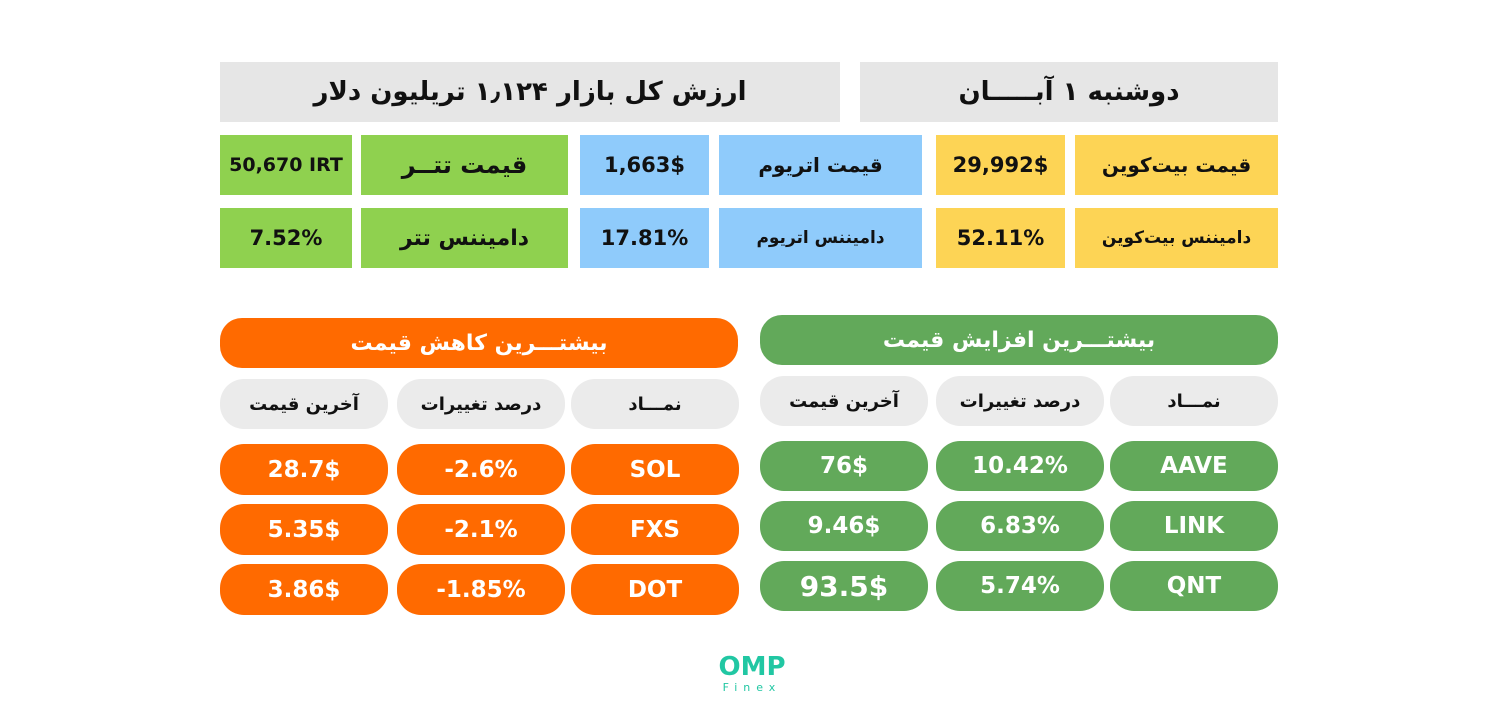  What do you see at coordinates (655, 589) in the screenshot?
I see `loser-symbol: DOT` at bounding box center [655, 589].